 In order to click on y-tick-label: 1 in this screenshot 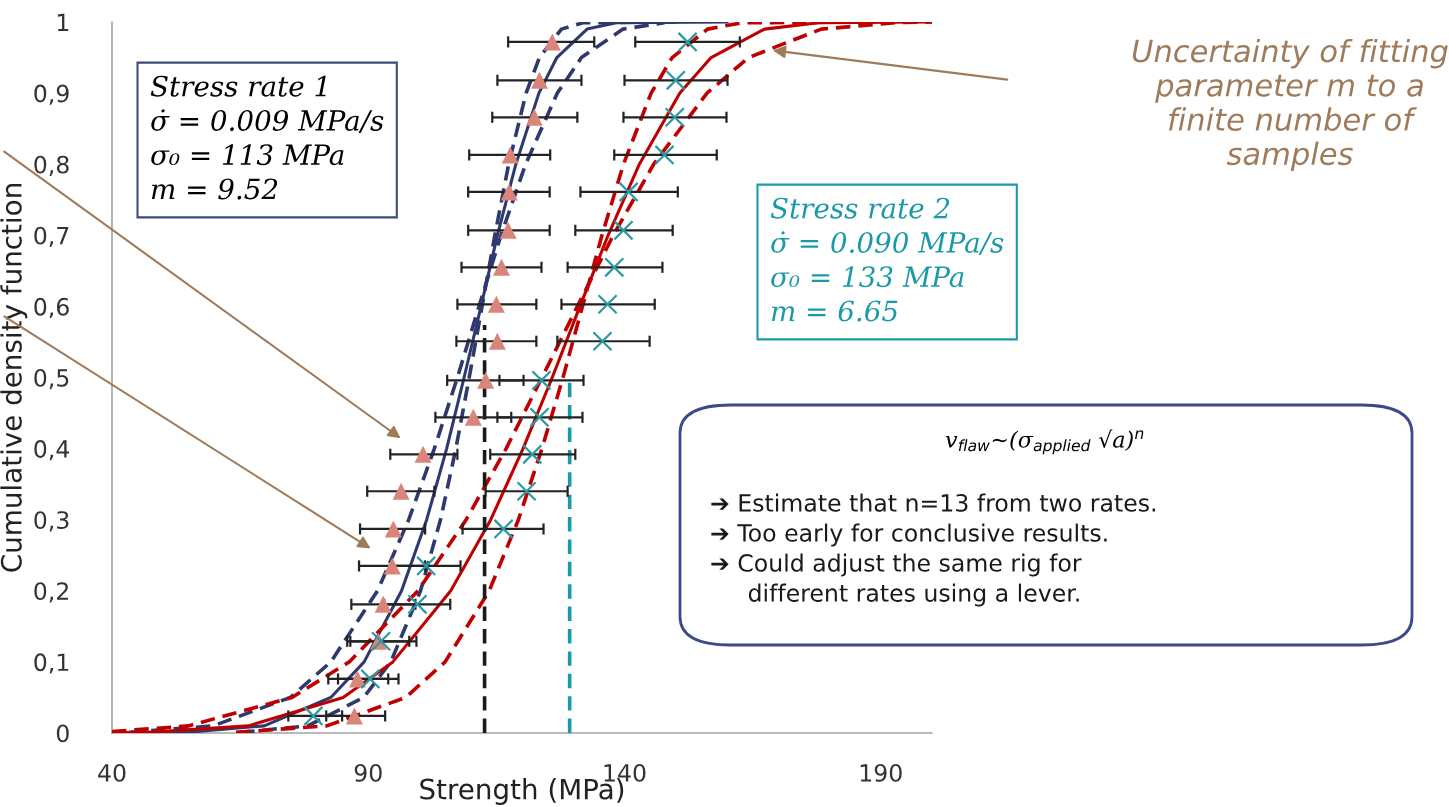, I will do `click(63, 22)`.